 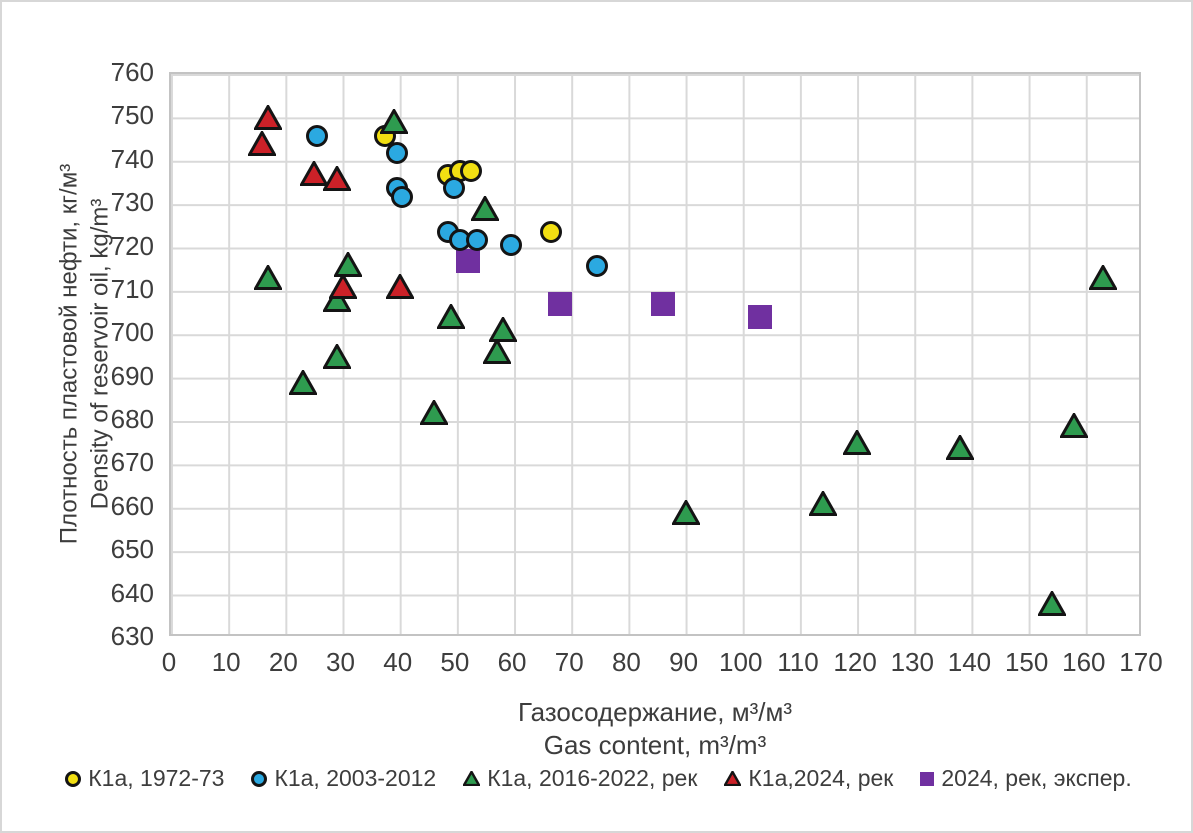 What do you see at coordinates (132, 72) in the screenshot?
I see `y-tick-label: 760` at bounding box center [132, 72].